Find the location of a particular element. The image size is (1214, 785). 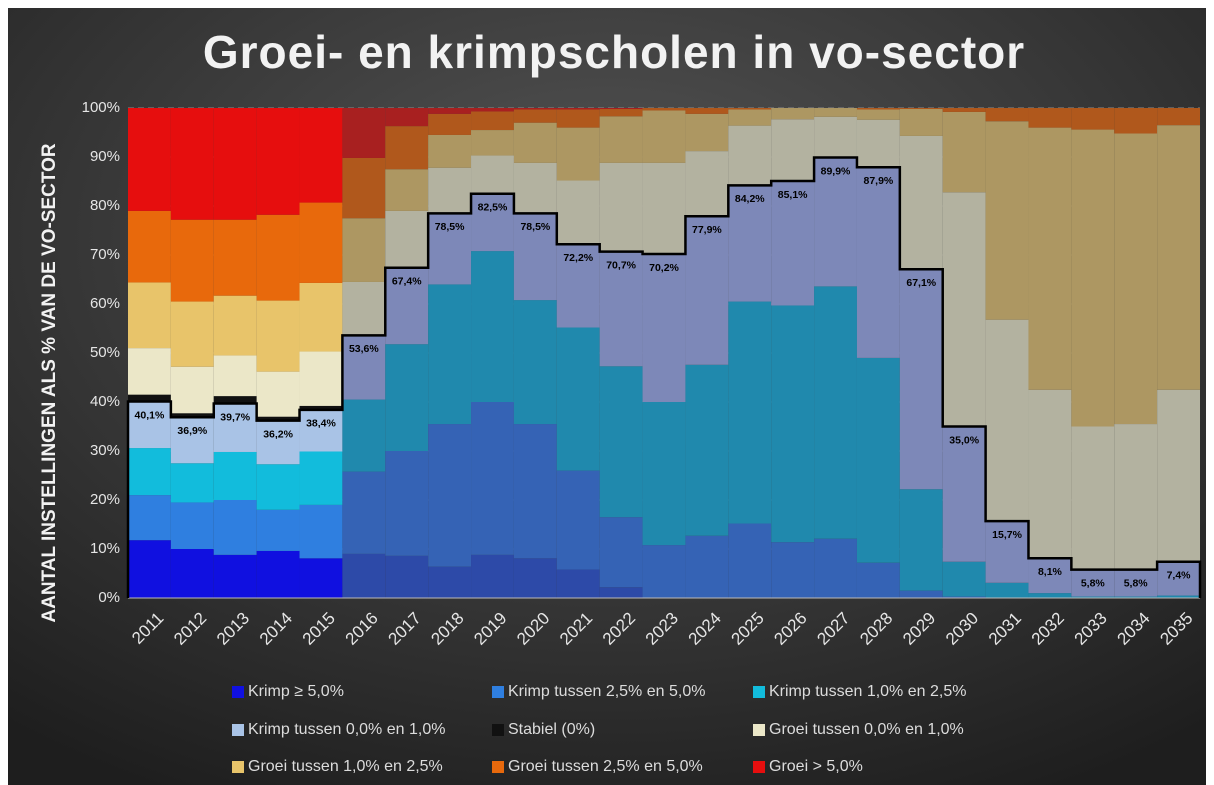

legend-label: Groei tussen 1,0% en 2,5% is located at coordinates (345, 766).